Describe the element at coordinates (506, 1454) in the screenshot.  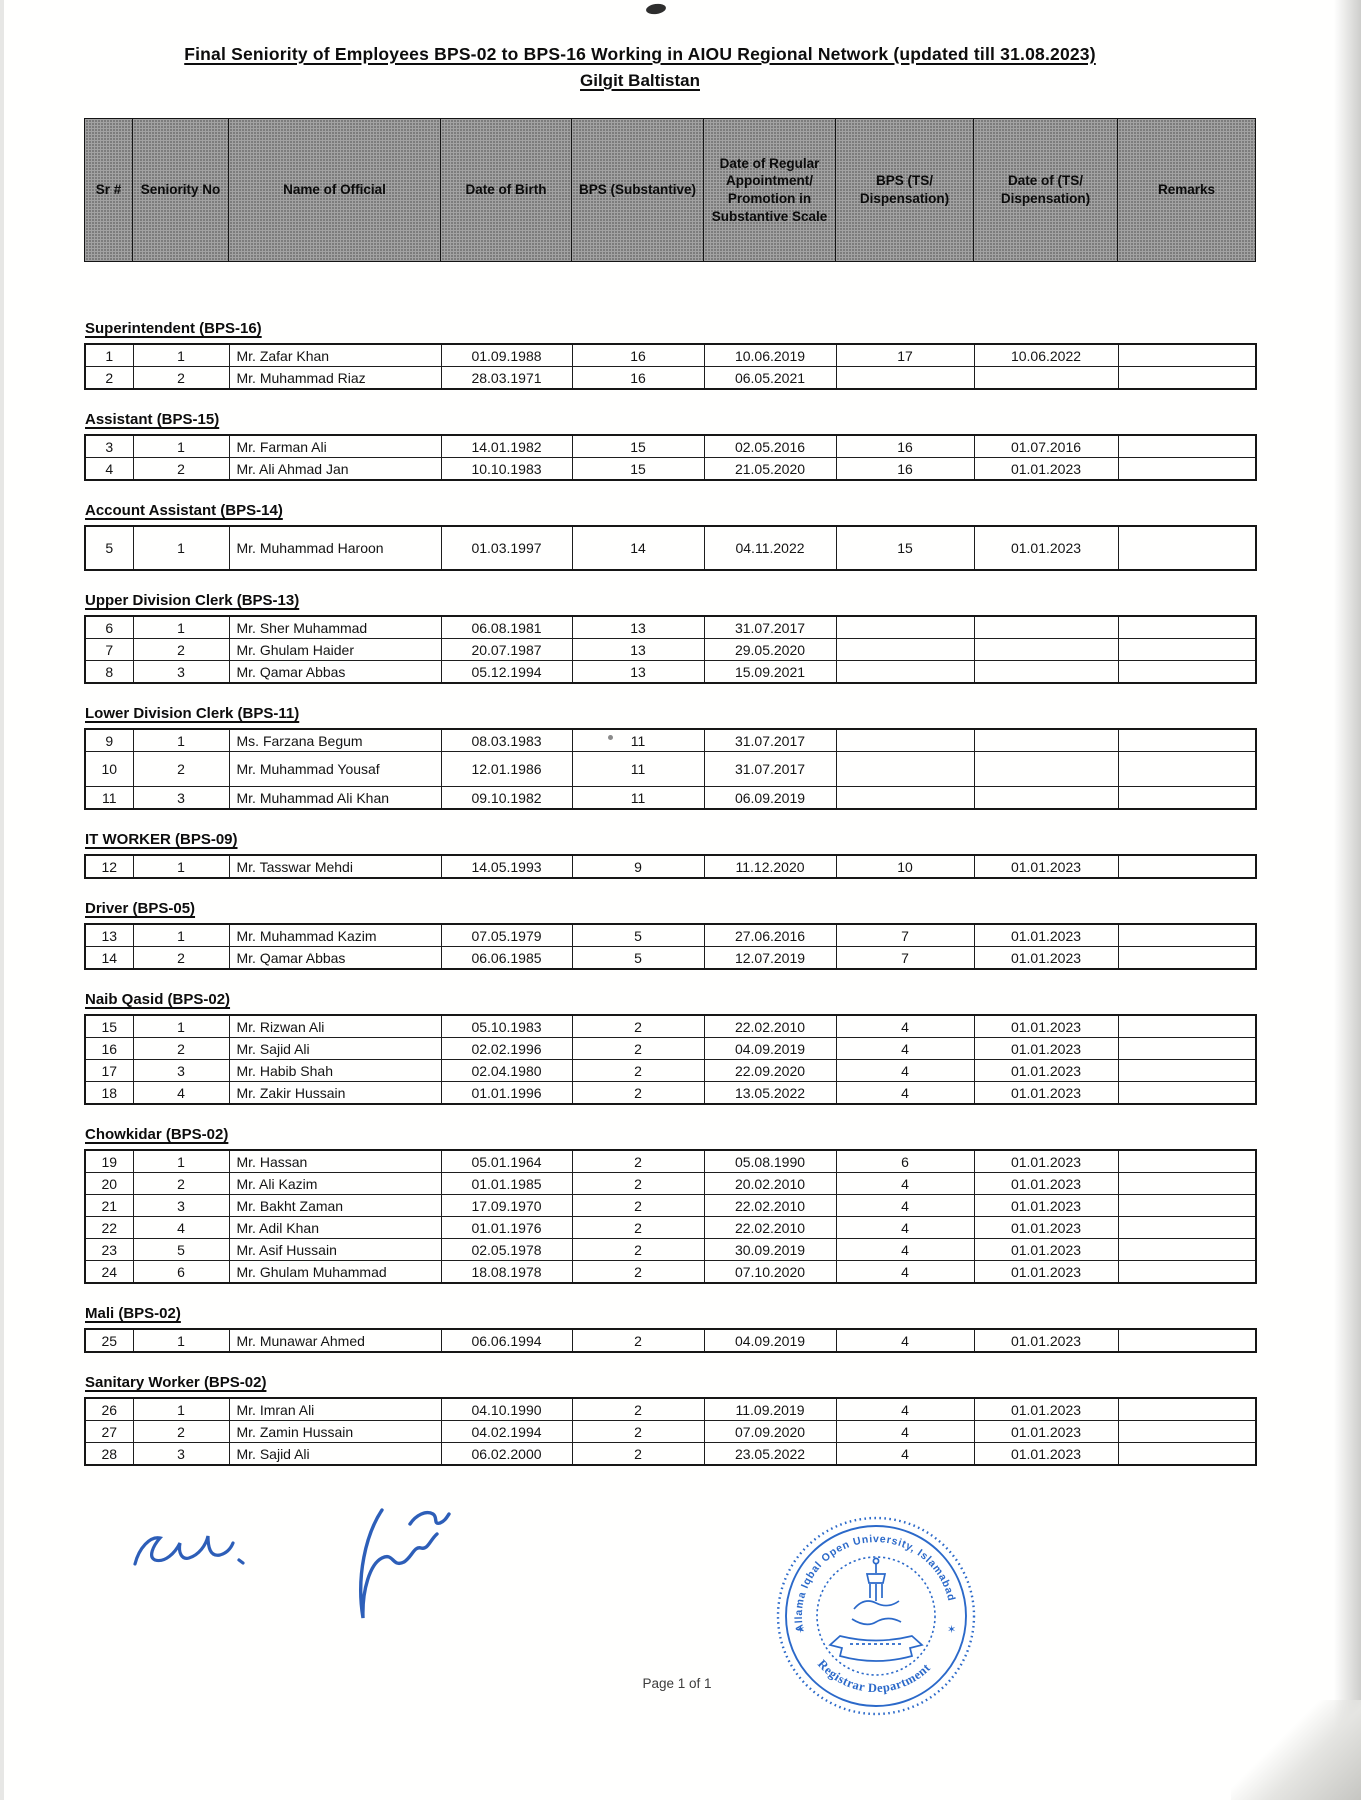
I see `table-cell: 06.02.2000` at that location.